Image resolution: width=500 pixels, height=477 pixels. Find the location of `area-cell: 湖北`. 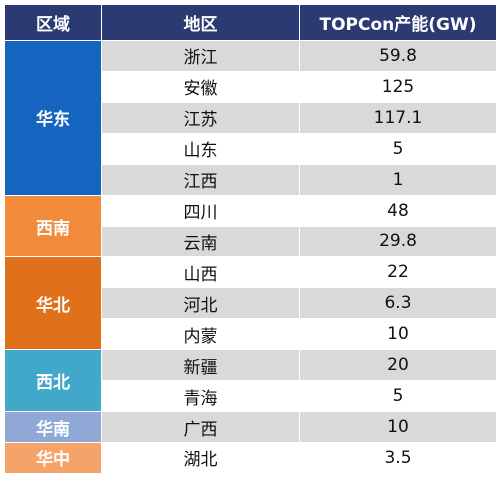

area-cell: 湖北 is located at coordinates (200, 458).